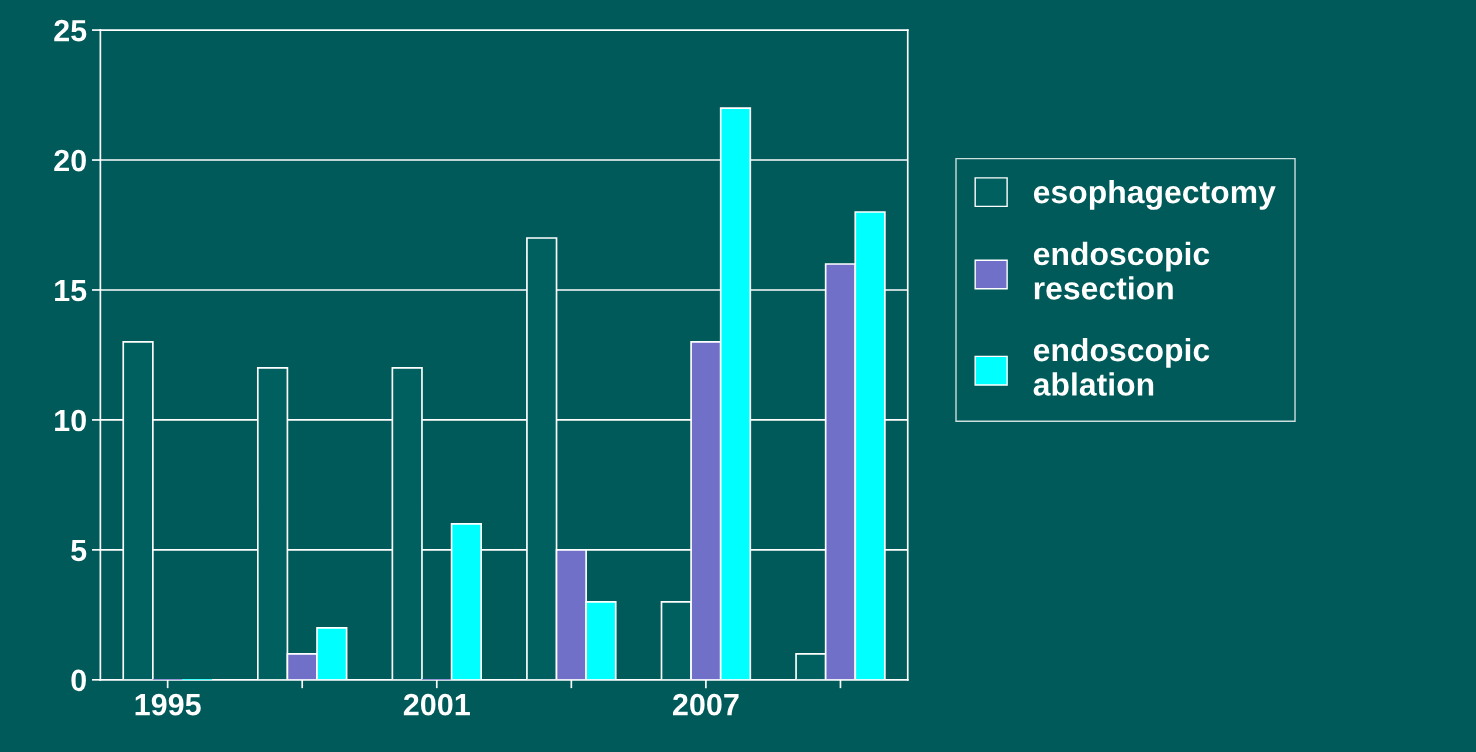  What do you see at coordinates (79, 550) in the screenshot?
I see `y-tick-label: 5` at bounding box center [79, 550].